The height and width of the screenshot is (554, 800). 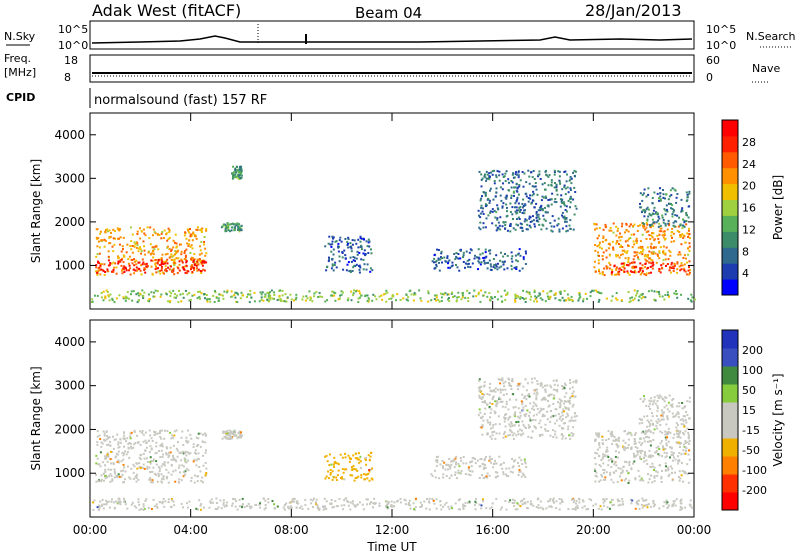 What do you see at coordinates (749, 164) in the screenshot?
I see `colorbar-tick-label: 24` at bounding box center [749, 164].